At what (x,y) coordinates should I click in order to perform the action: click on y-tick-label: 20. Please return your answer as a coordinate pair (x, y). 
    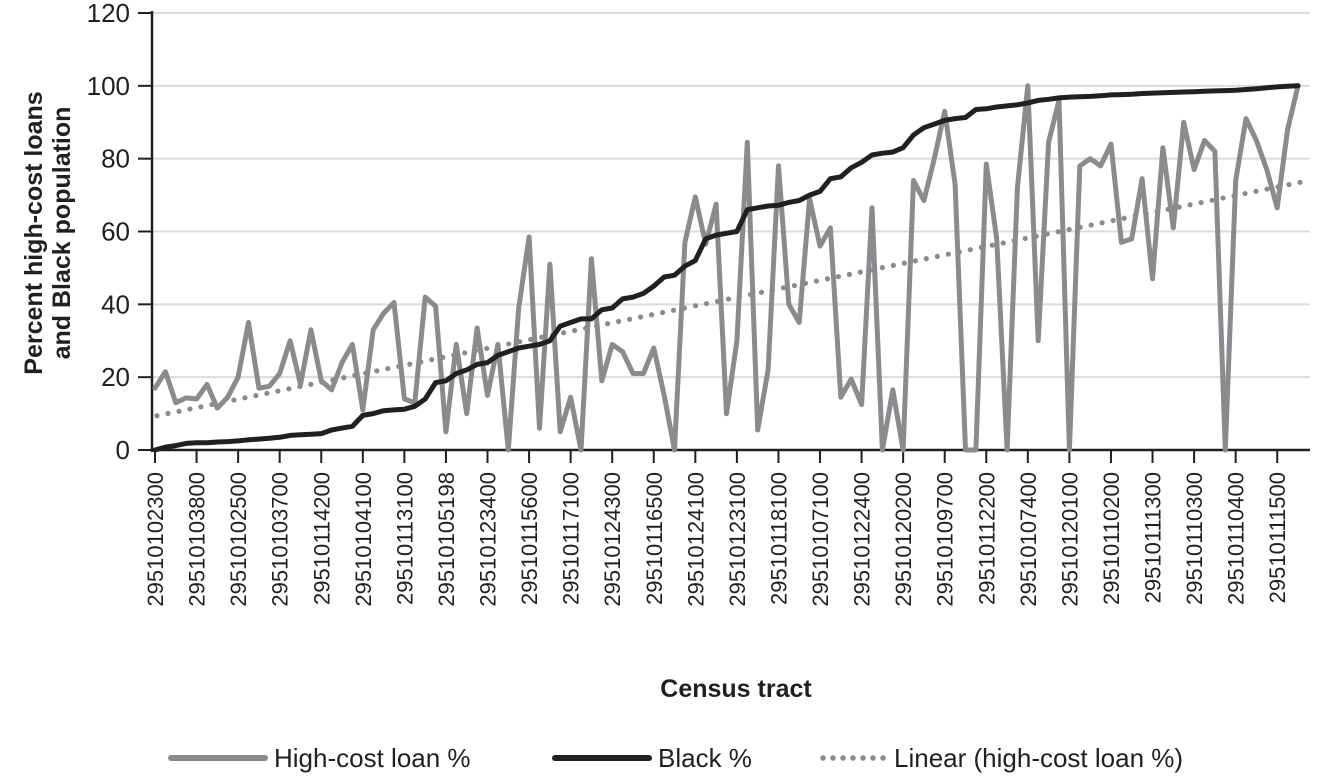
    Looking at the image, I should click on (115, 377).